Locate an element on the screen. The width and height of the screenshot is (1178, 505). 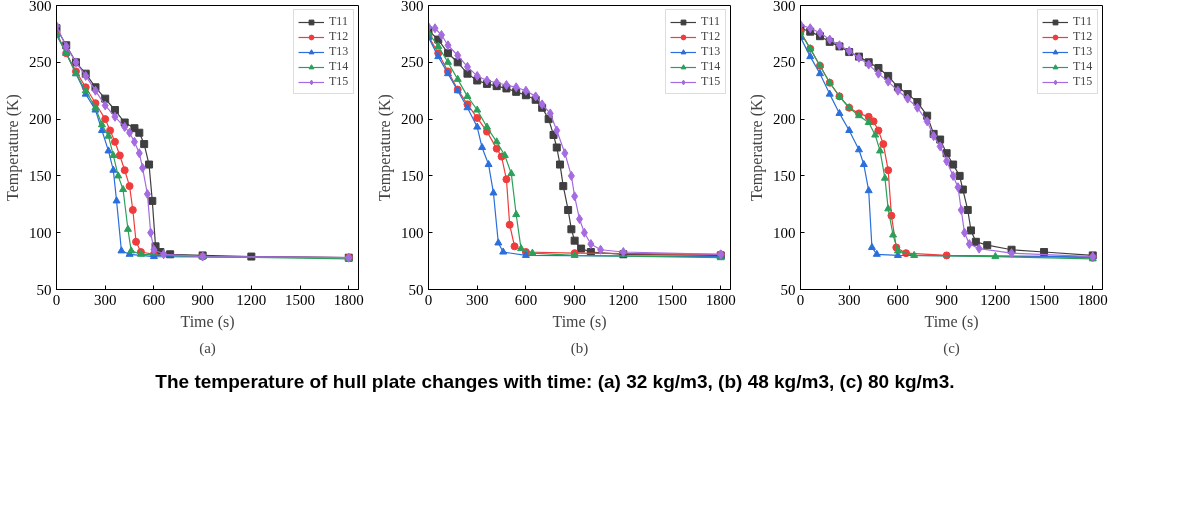
text: The temperature of hull plate changes with time: (a) 32 kg/m3, (b) 48 kg/m3, (c) 80 kg/m3. is located at coordinates (555, 382).